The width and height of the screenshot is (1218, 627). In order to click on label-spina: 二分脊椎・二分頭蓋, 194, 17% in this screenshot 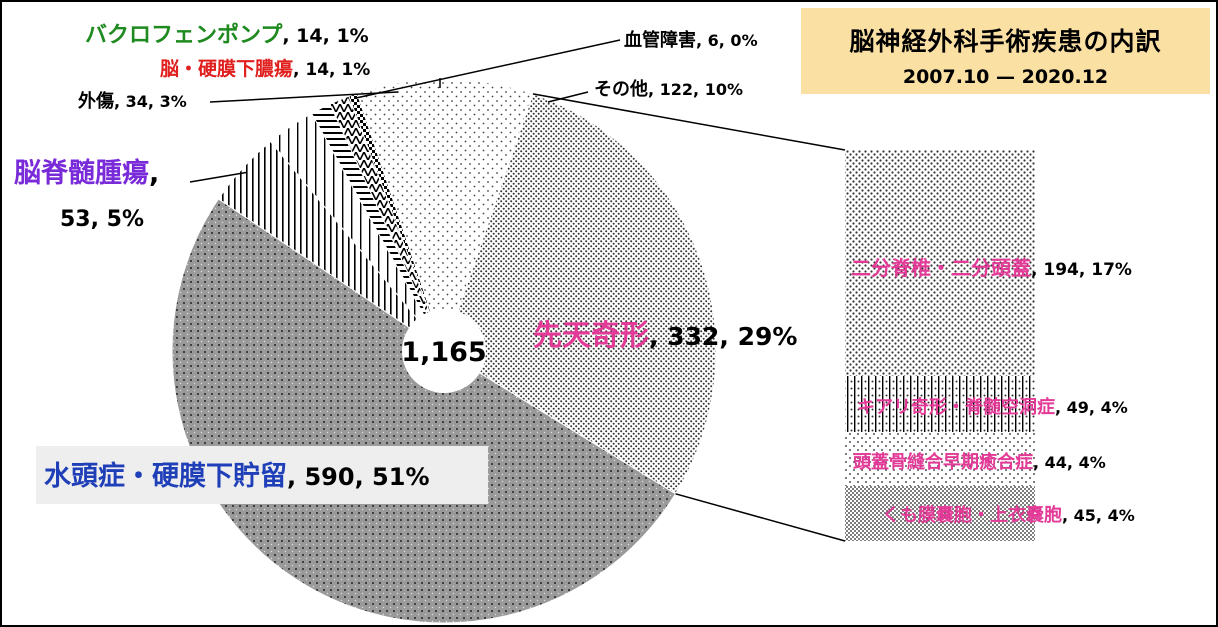, I will do `click(991, 268)`.